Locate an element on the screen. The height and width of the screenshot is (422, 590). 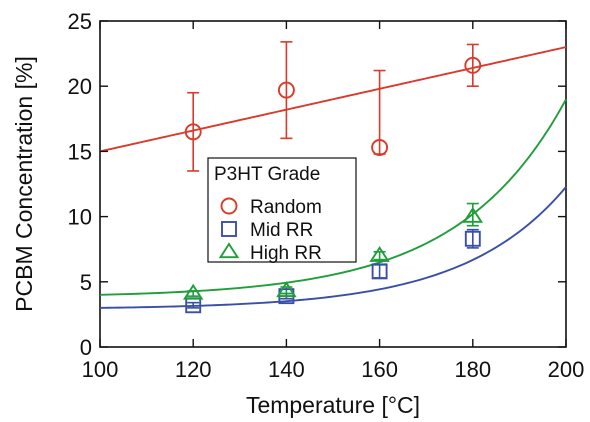
x-tick-label: 160 is located at coordinates (379, 369).